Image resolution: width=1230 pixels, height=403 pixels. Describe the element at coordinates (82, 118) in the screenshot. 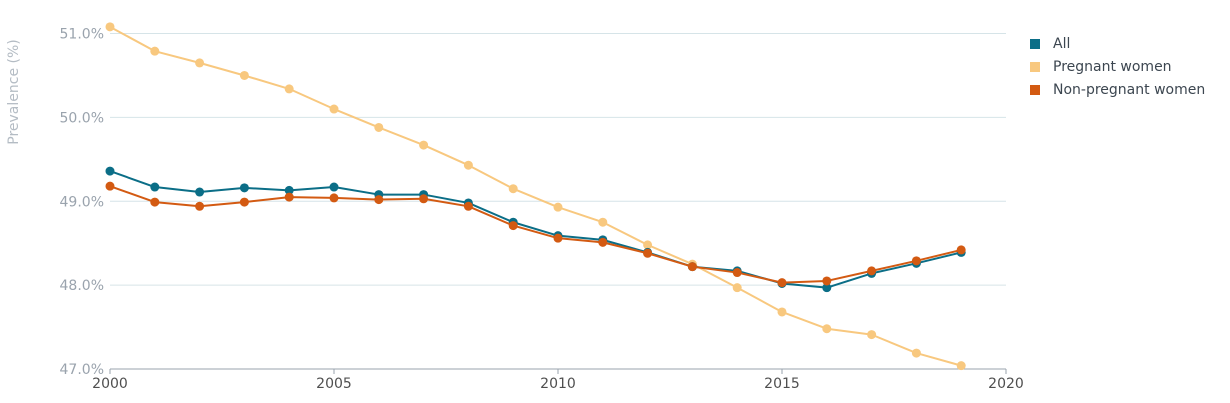

I see `y-tick-label: 50.0%` at that location.